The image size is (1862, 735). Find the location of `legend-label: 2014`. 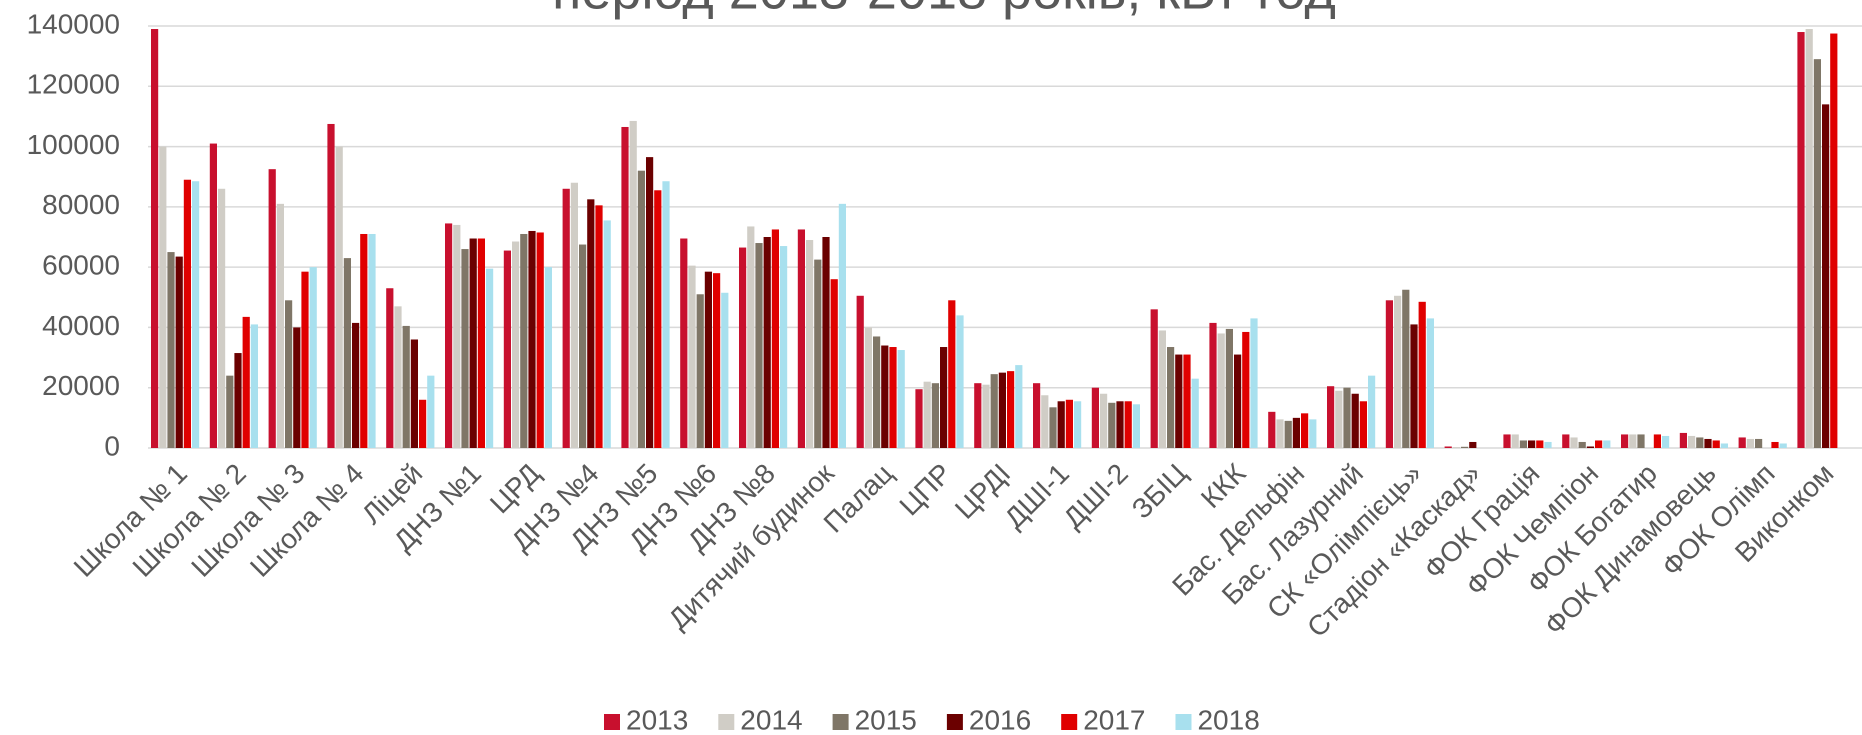

legend-label: 2014 is located at coordinates (771, 719).